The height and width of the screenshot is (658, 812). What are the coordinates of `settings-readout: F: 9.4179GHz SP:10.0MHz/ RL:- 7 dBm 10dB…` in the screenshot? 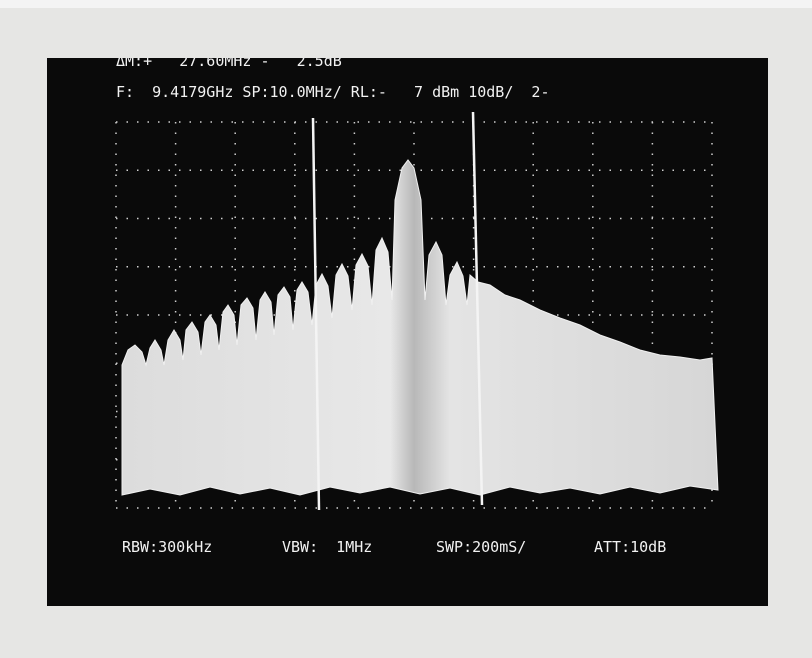 It's located at (332, 92).